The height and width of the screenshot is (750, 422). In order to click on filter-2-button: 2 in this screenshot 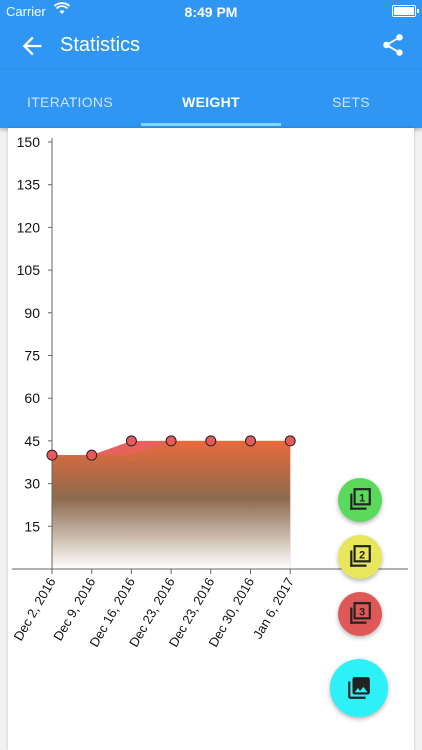, I will do `click(360, 557)`.